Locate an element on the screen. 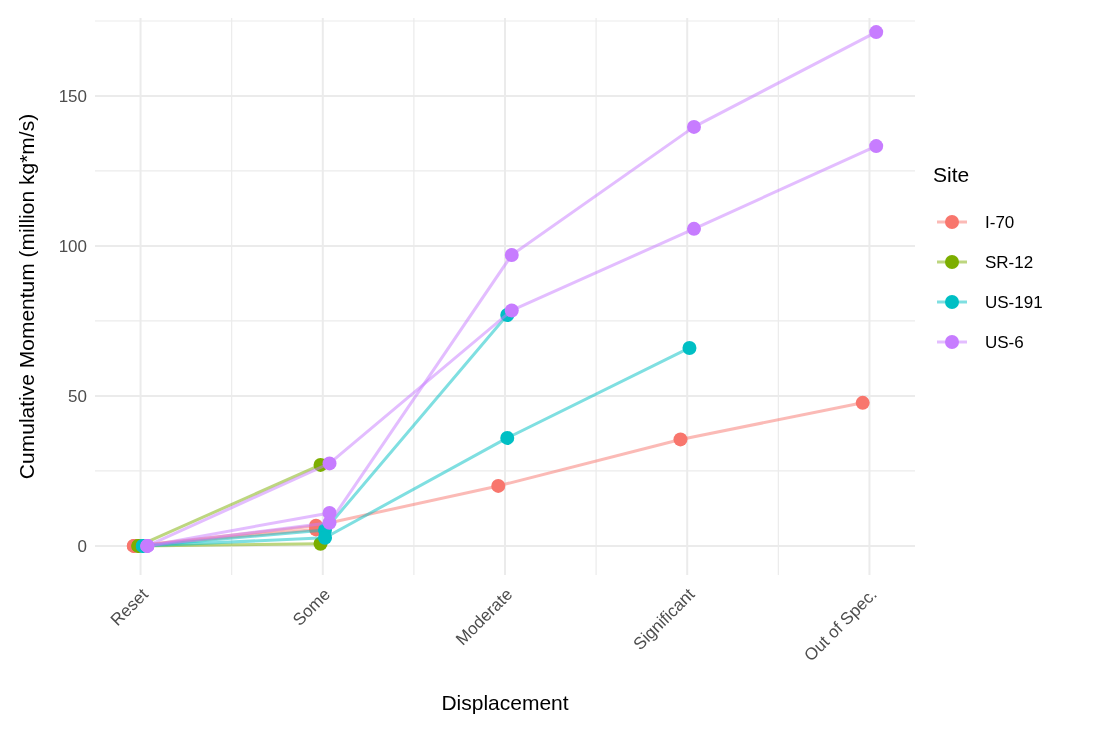 This screenshot has height=730, width=1099. legend-label: US-191 is located at coordinates (1014, 302).